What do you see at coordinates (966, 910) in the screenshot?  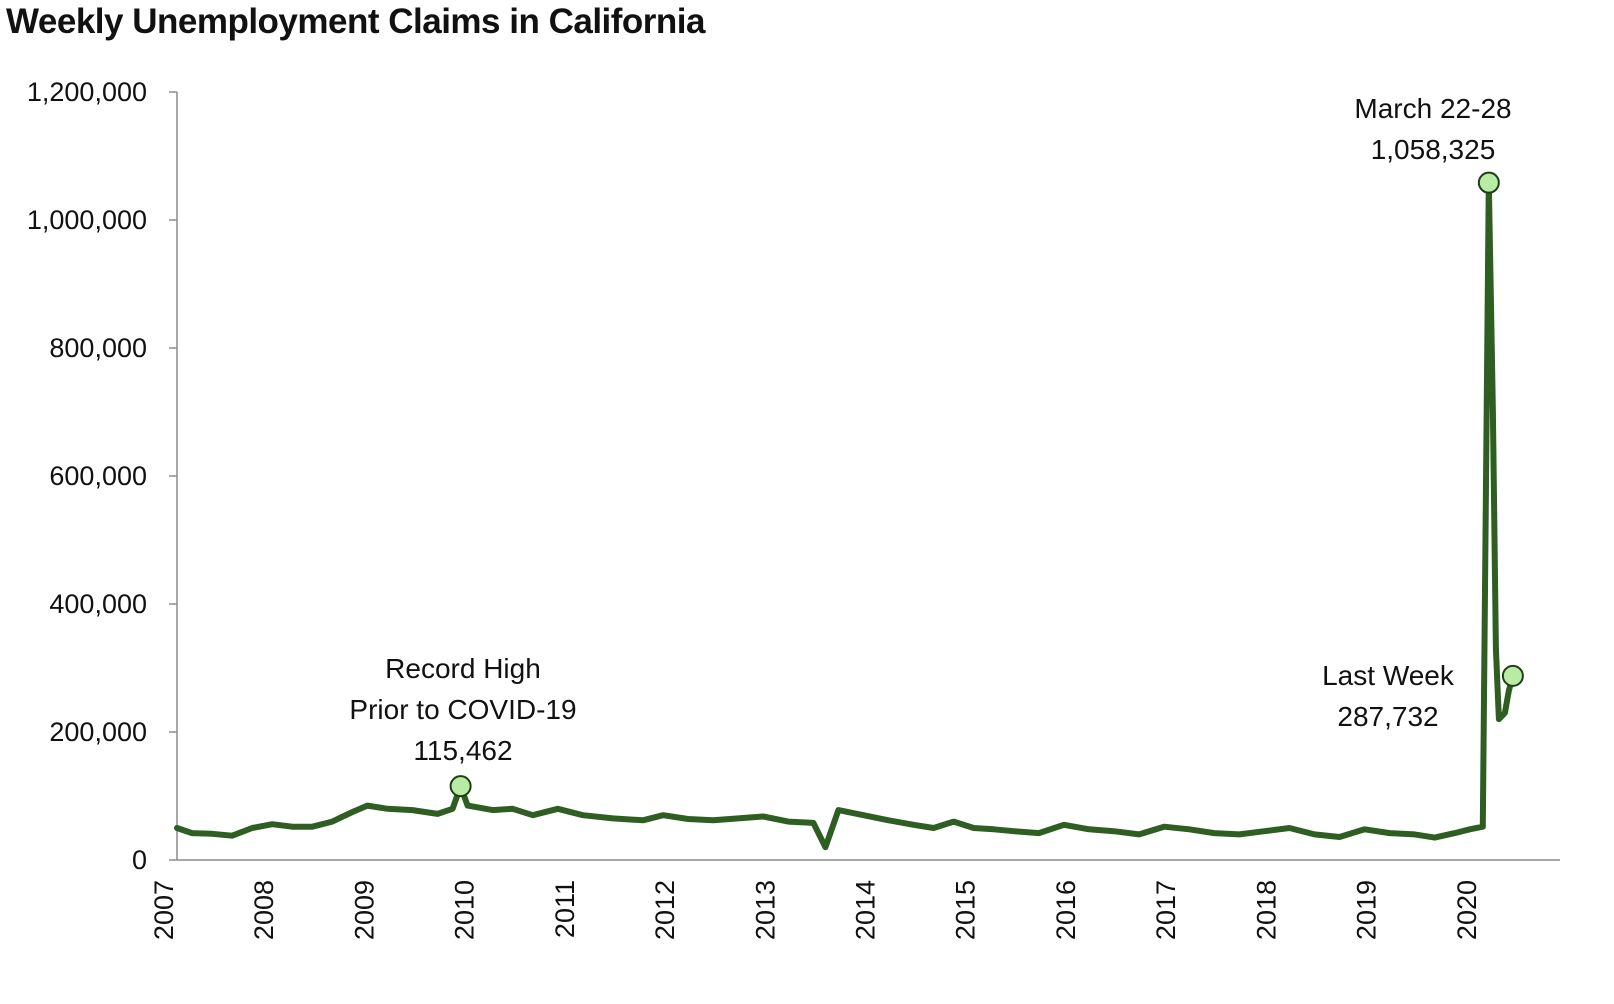 I see `x-tick-label: 2015` at bounding box center [966, 910].